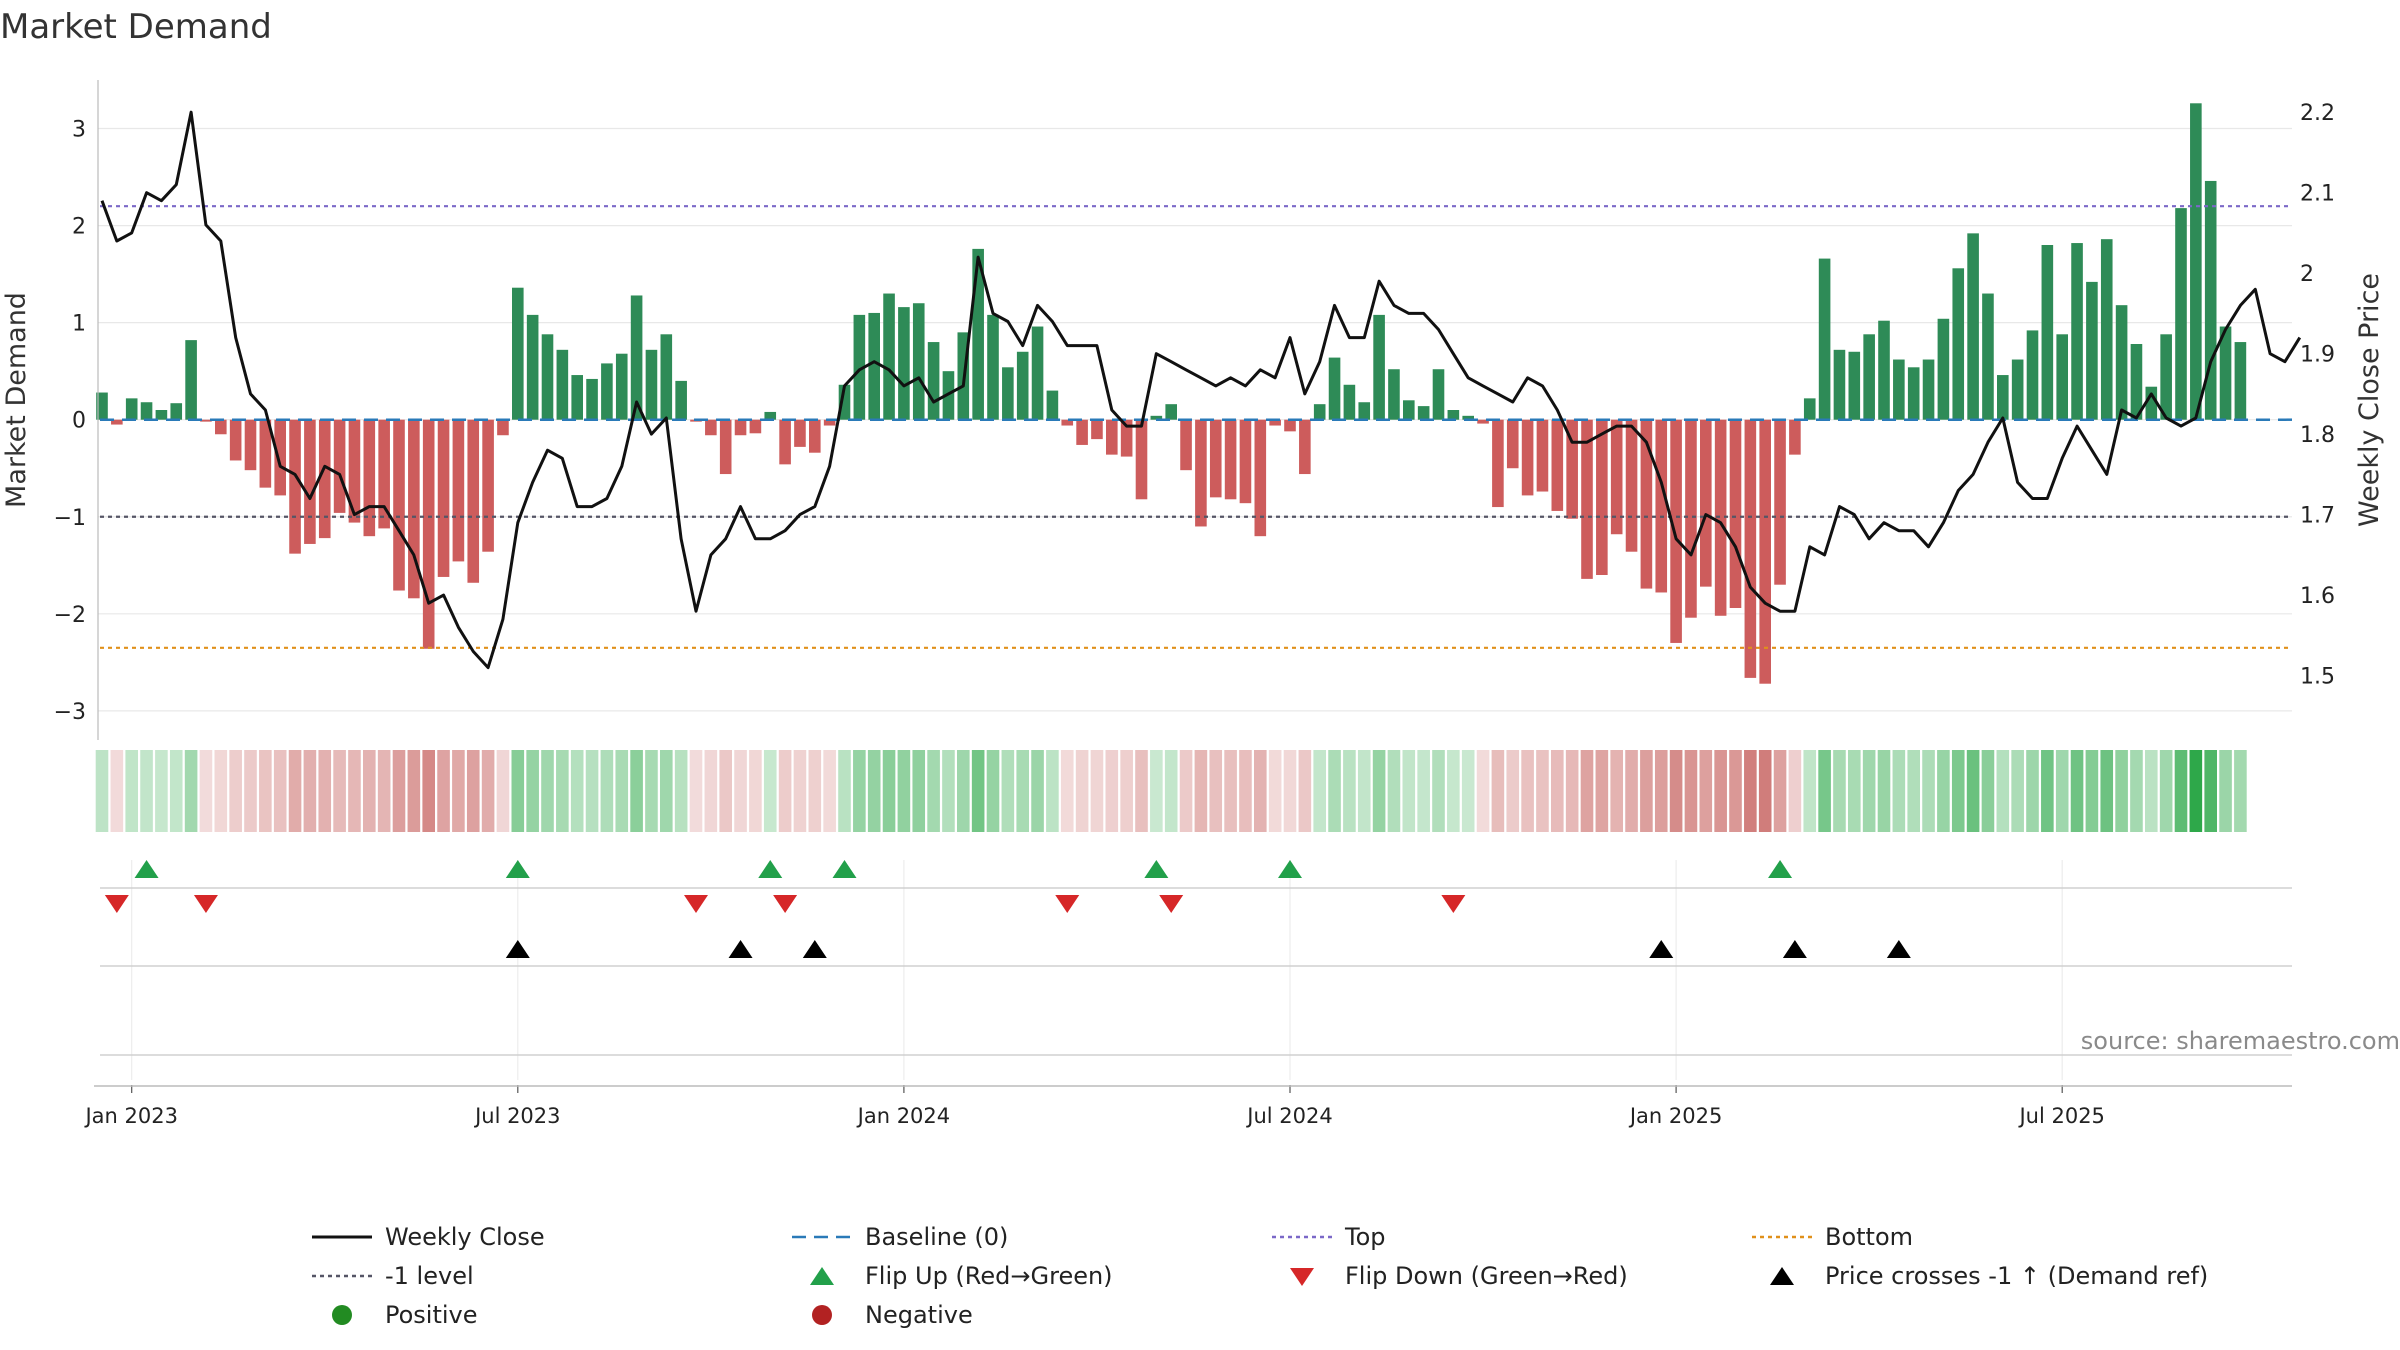  I want to click on legend-swatch-flip-down, so click(1302, 1277).